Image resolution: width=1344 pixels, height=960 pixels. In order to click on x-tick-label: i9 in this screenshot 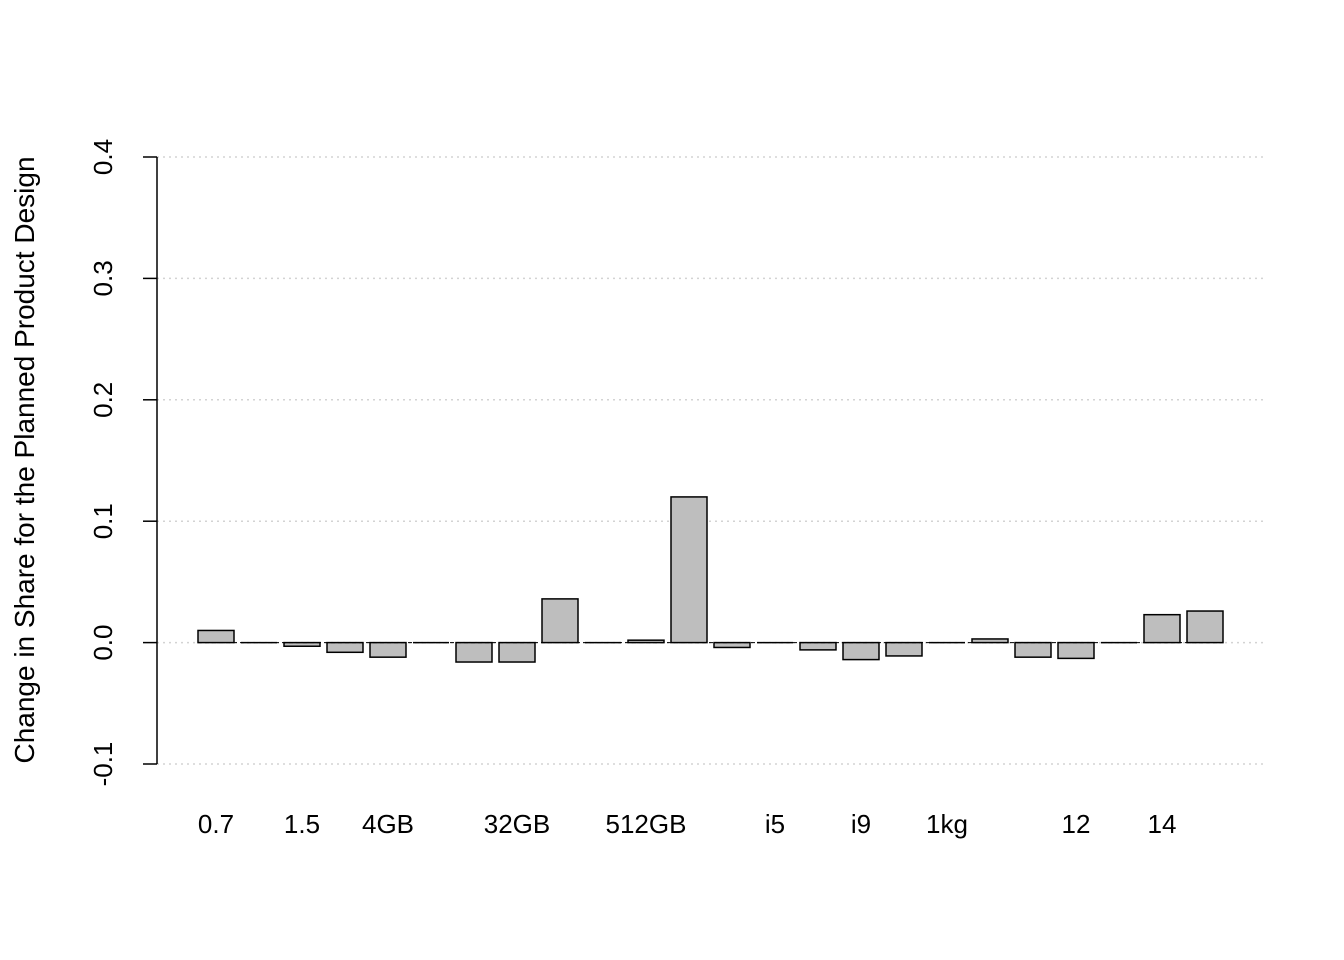, I will do `click(861, 824)`.